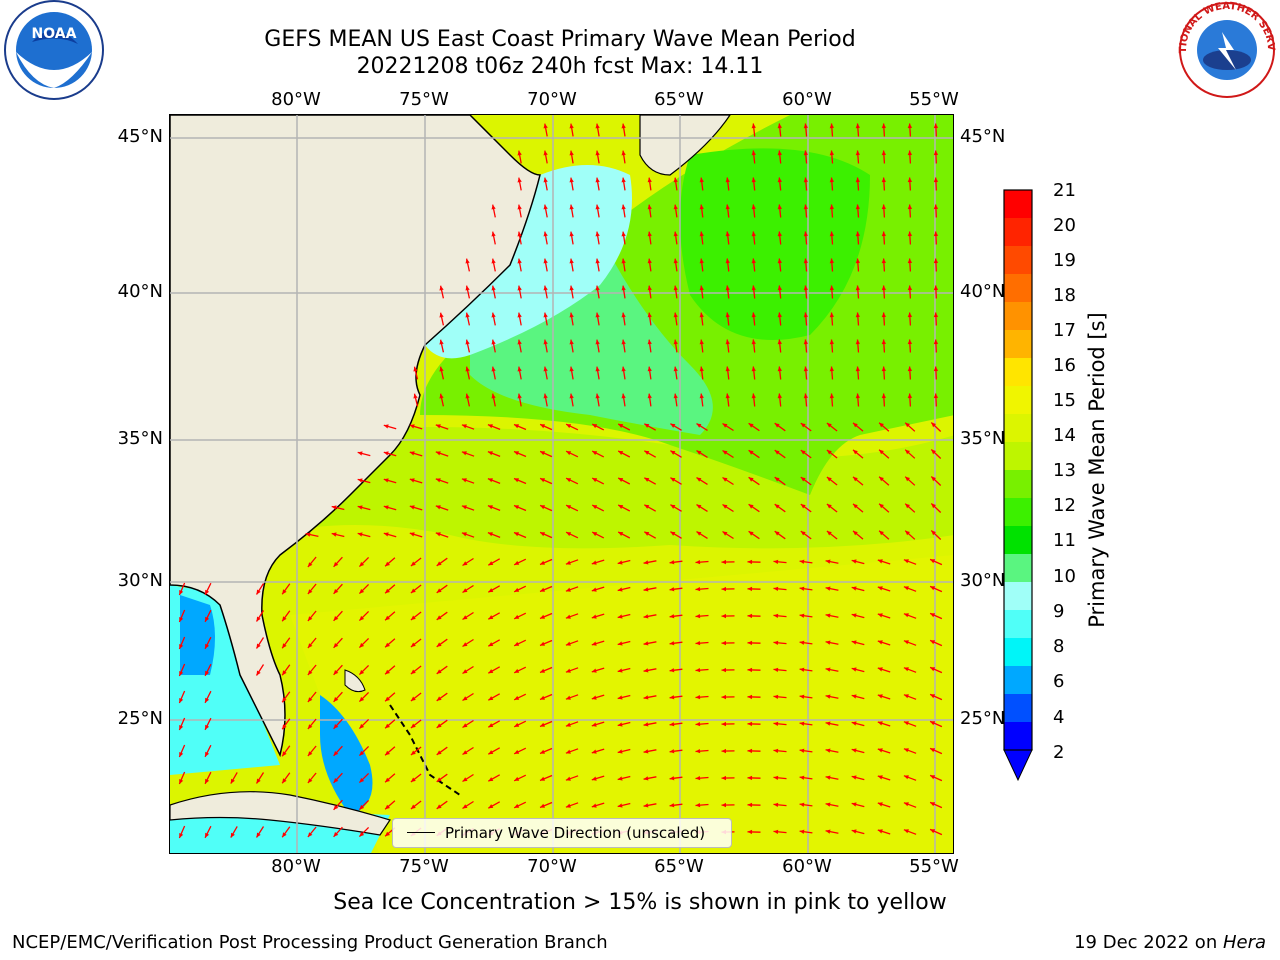 The height and width of the screenshot is (960, 1280). I want to click on lon-tick-top: 75°W, so click(424, 99).